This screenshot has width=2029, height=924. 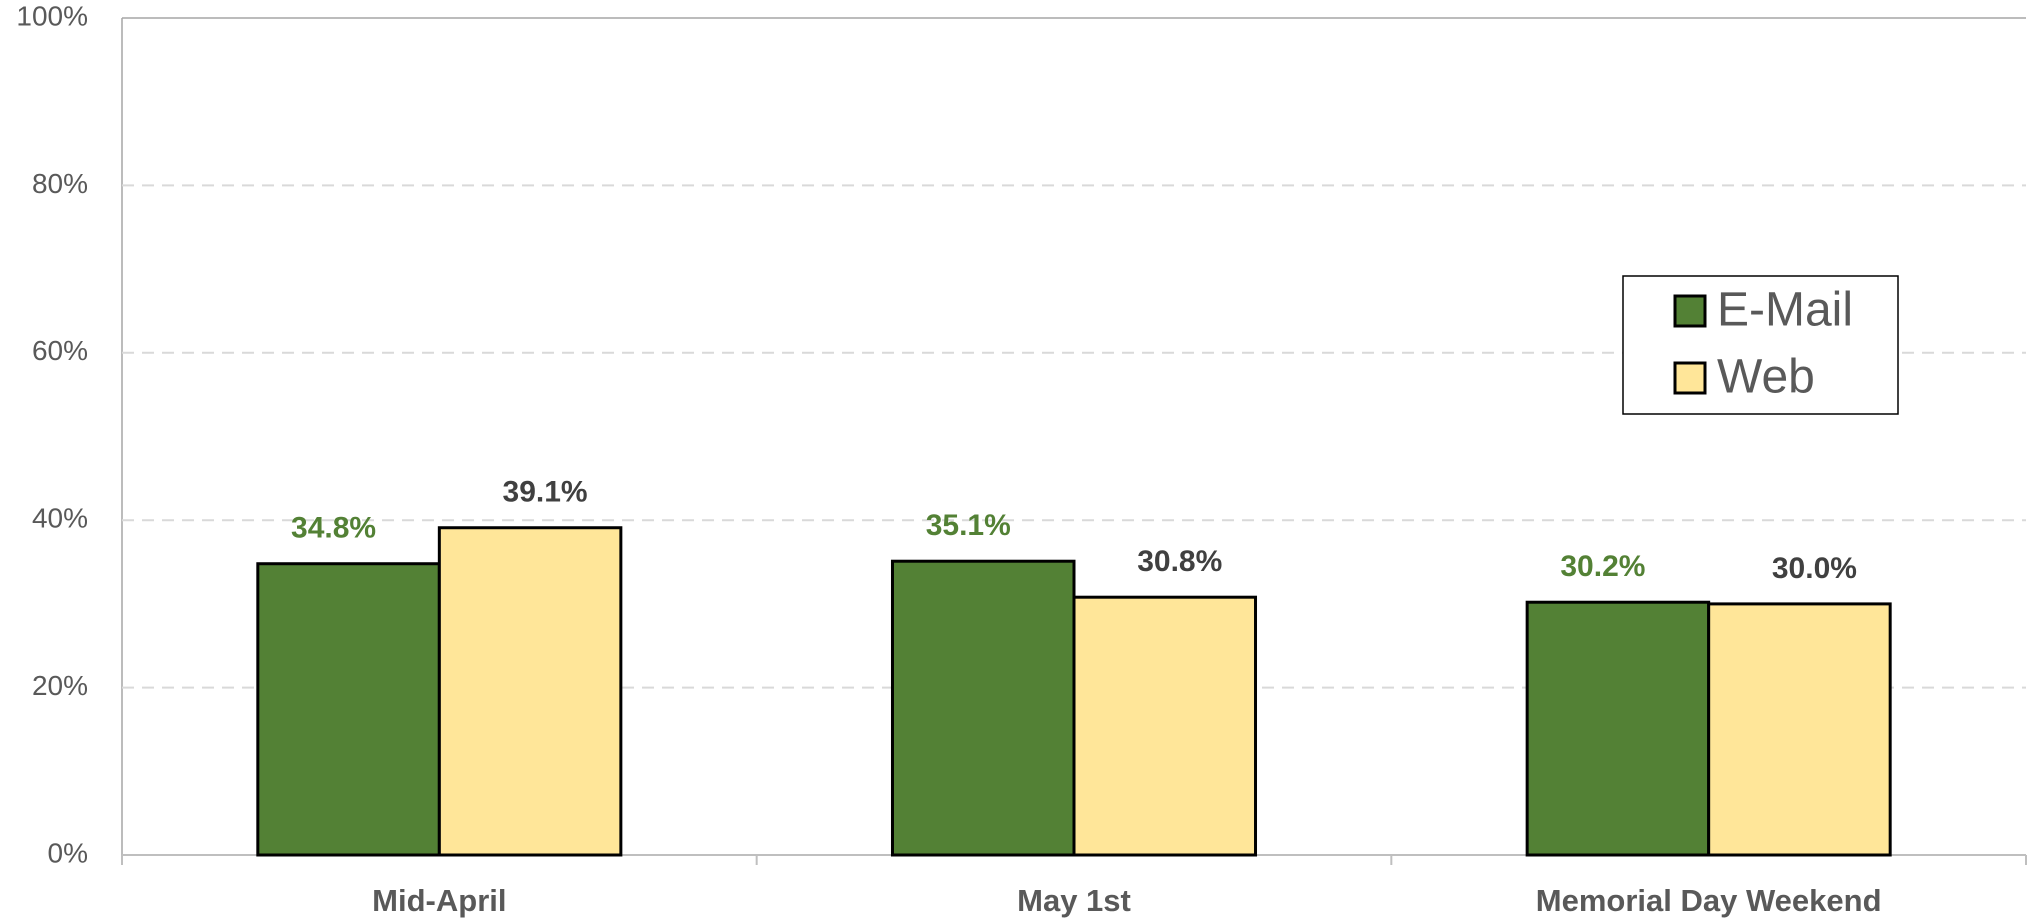 What do you see at coordinates (60, 350) in the screenshot?
I see `y-tick-label: 60%` at bounding box center [60, 350].